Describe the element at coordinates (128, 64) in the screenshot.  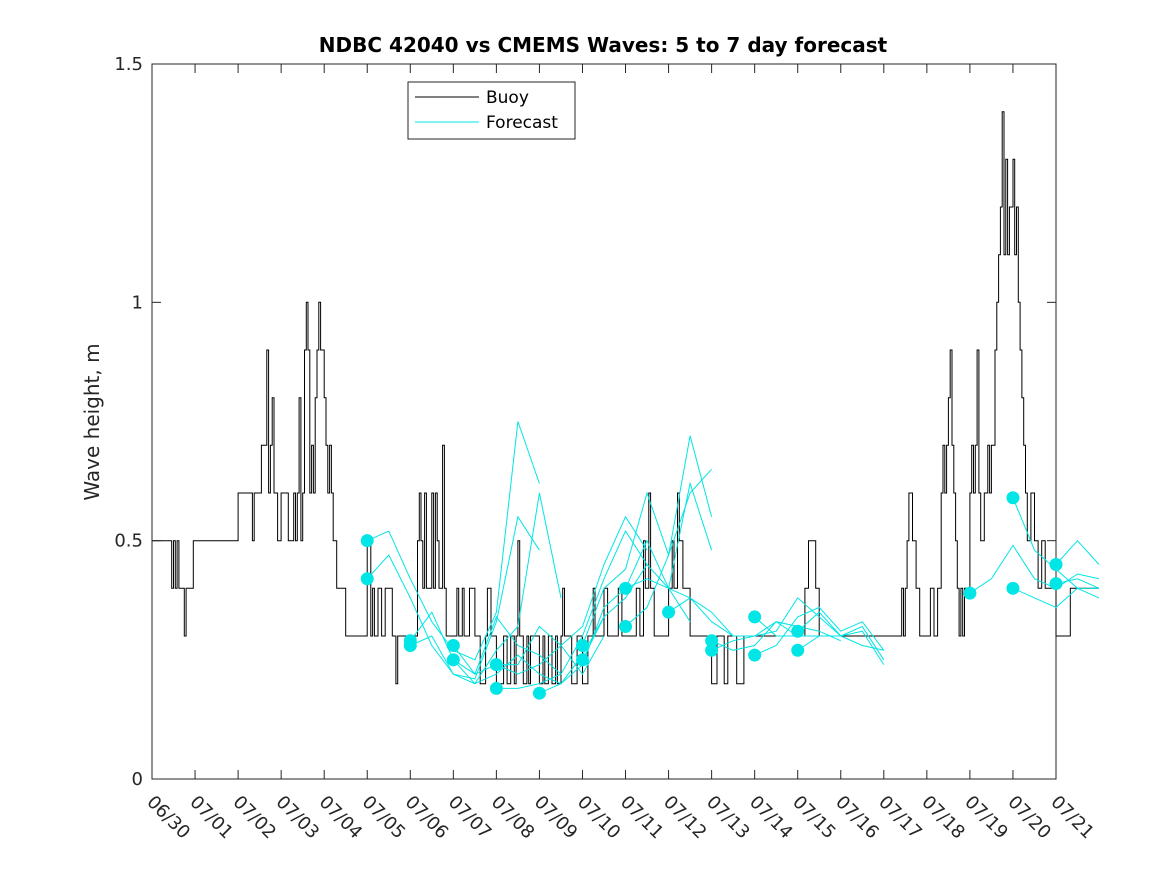
I see `y-tick-label: 1.5` at that location.